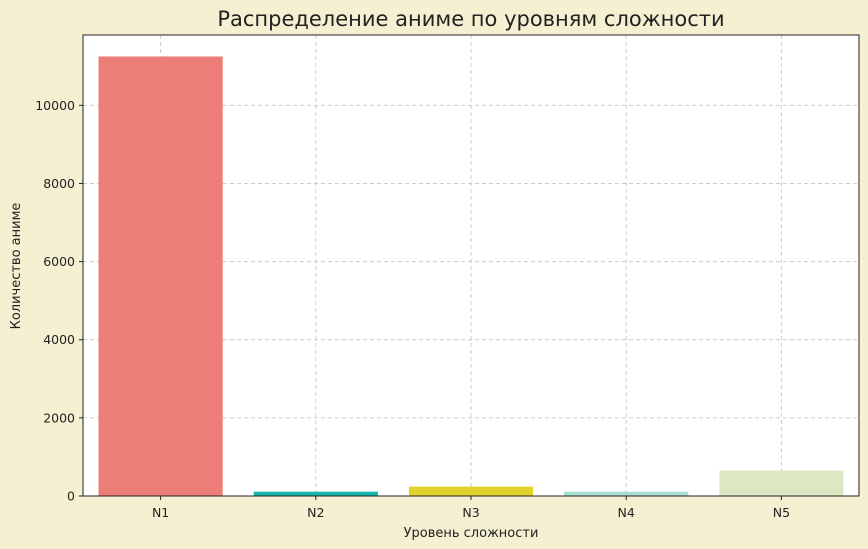 Image resolution: width=868 pixels, height=549 pixels. What do you see at coordinates (59, 261) in the screenshot?
I see `y-tick-label: 6000` at bounding box center [59, 261].